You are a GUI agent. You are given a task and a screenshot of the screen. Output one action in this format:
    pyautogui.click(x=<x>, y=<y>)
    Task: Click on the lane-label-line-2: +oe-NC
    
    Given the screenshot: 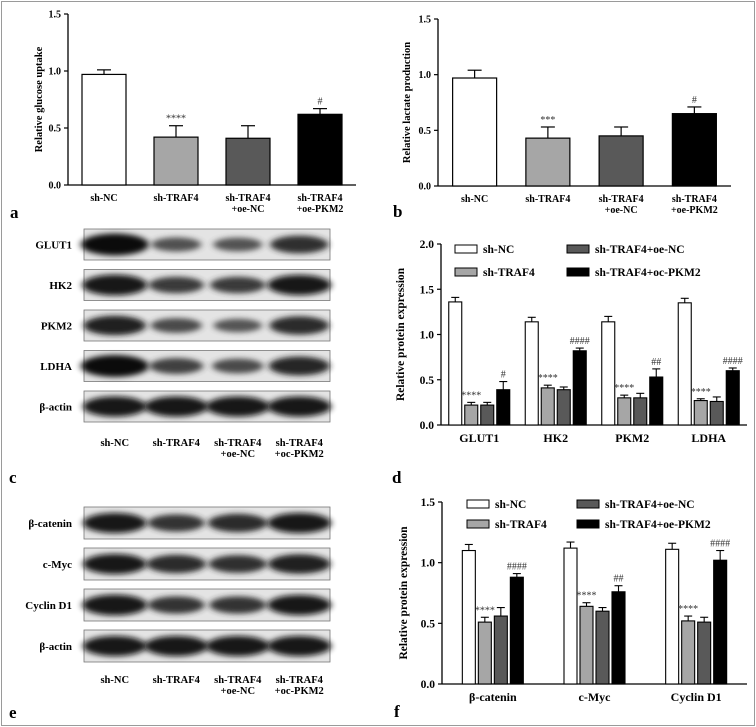 What is the action you would take?
    pyautogui.click(x=237, y=454)
    